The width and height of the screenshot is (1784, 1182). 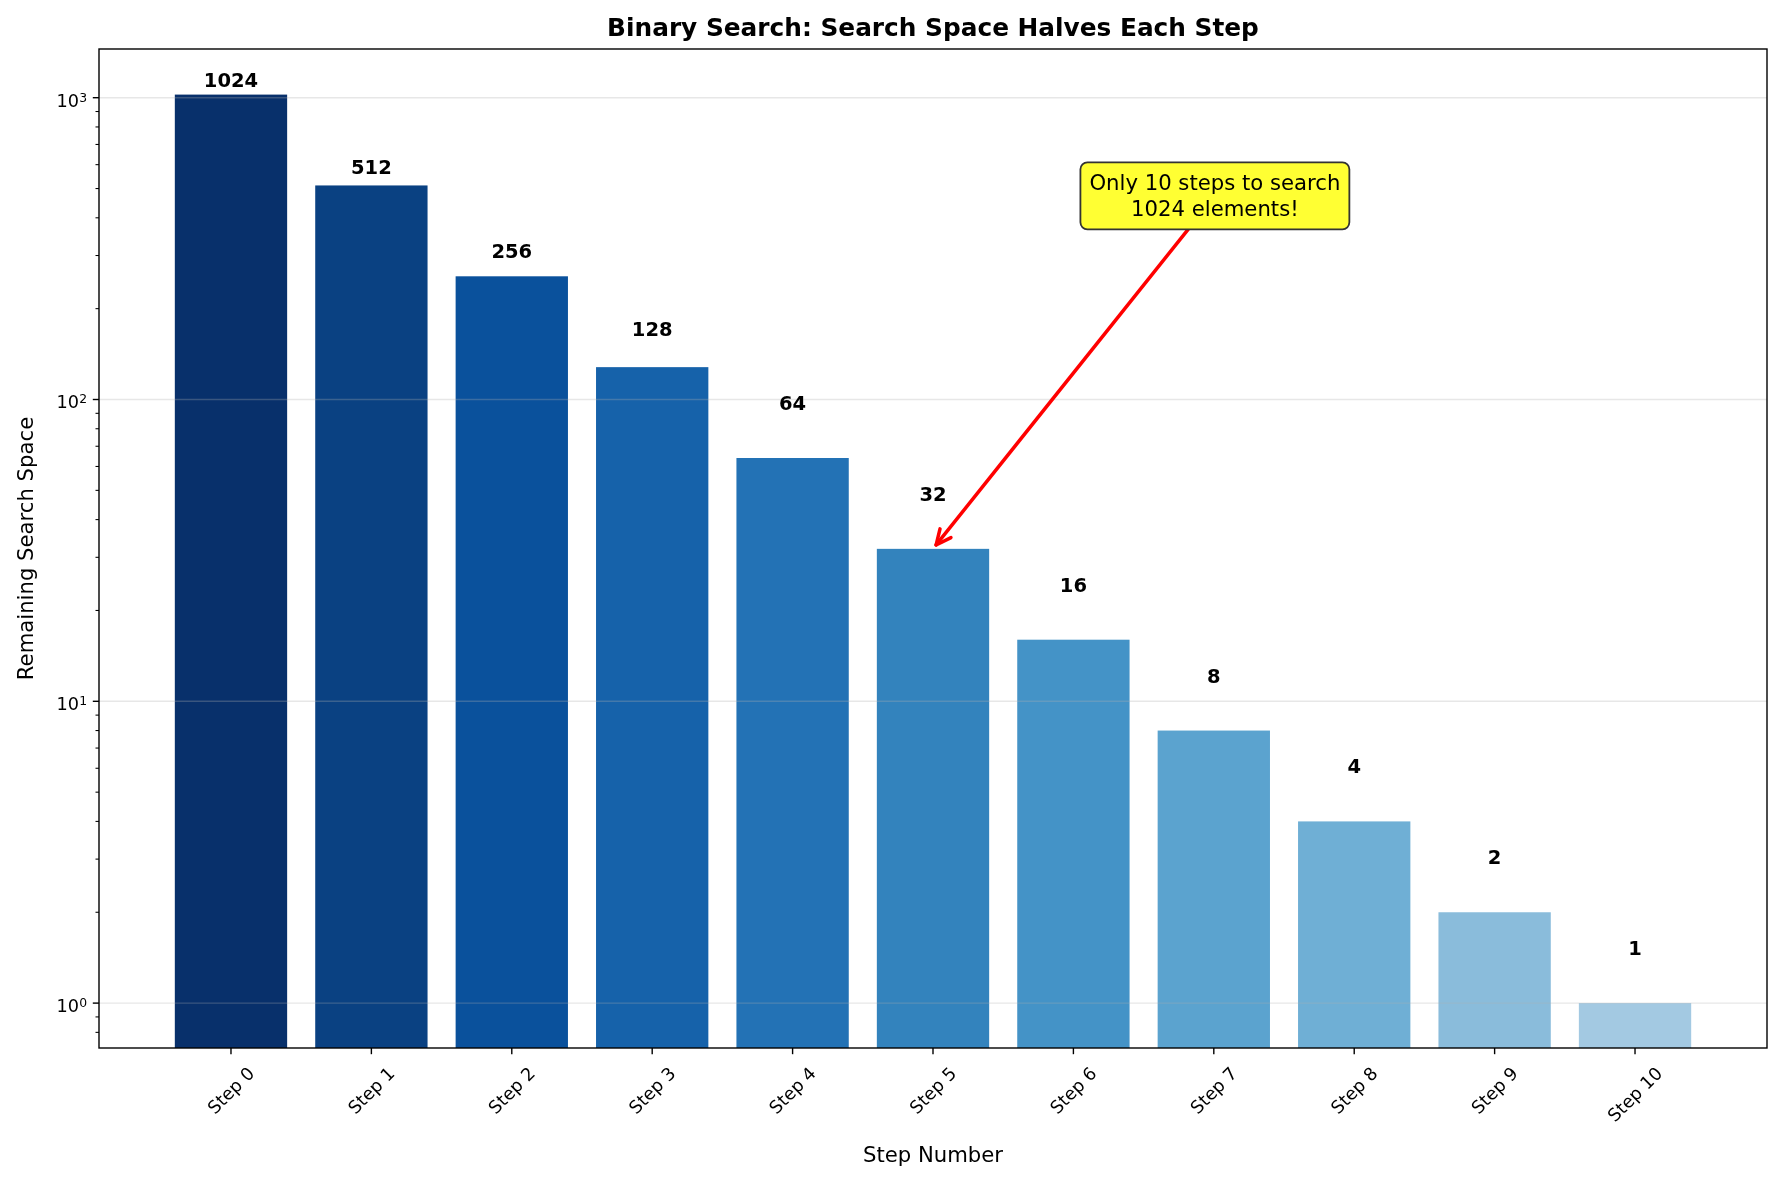 I want to click on data-label: 1024, so click(x=231, y=80).